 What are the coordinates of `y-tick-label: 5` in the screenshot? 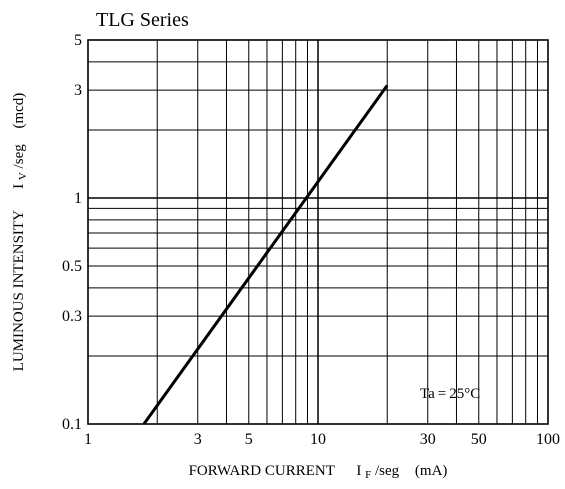 It's located at (78, 40).